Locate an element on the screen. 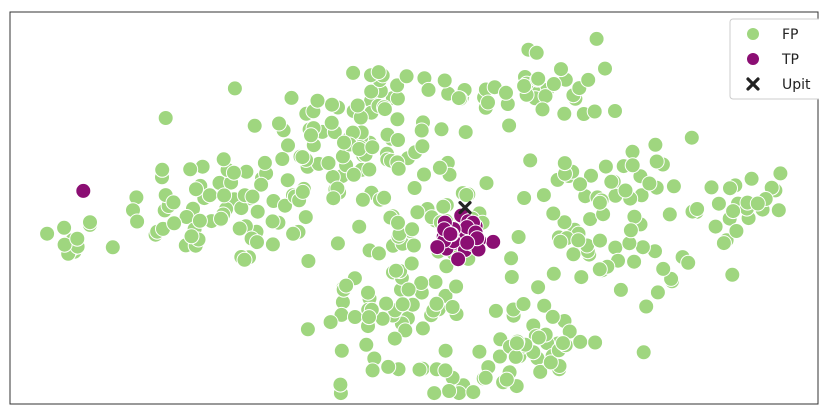 The height and width of the screenshot is (406, 819). legend-tp-label: TP is located at coordinates (790, 60).